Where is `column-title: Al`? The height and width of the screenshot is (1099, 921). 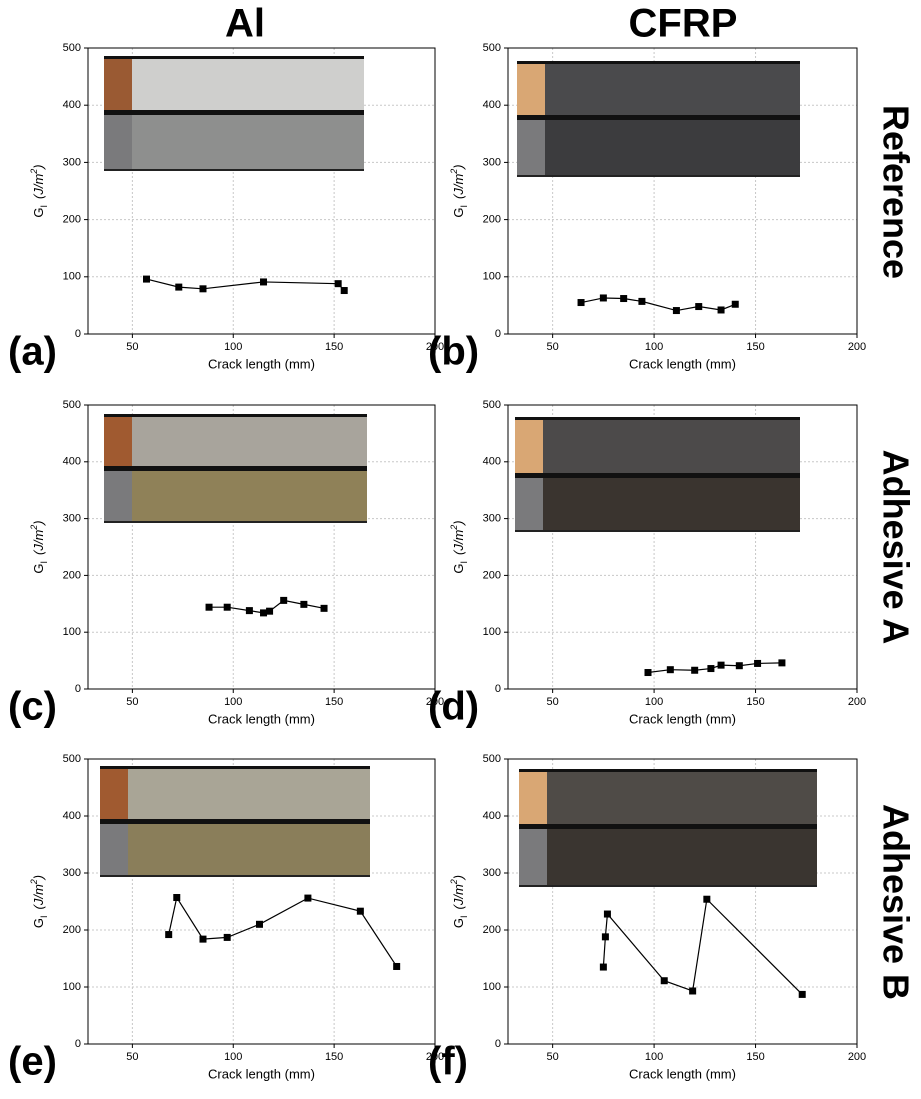 column-title: Al is located at coordinates (245, 24).